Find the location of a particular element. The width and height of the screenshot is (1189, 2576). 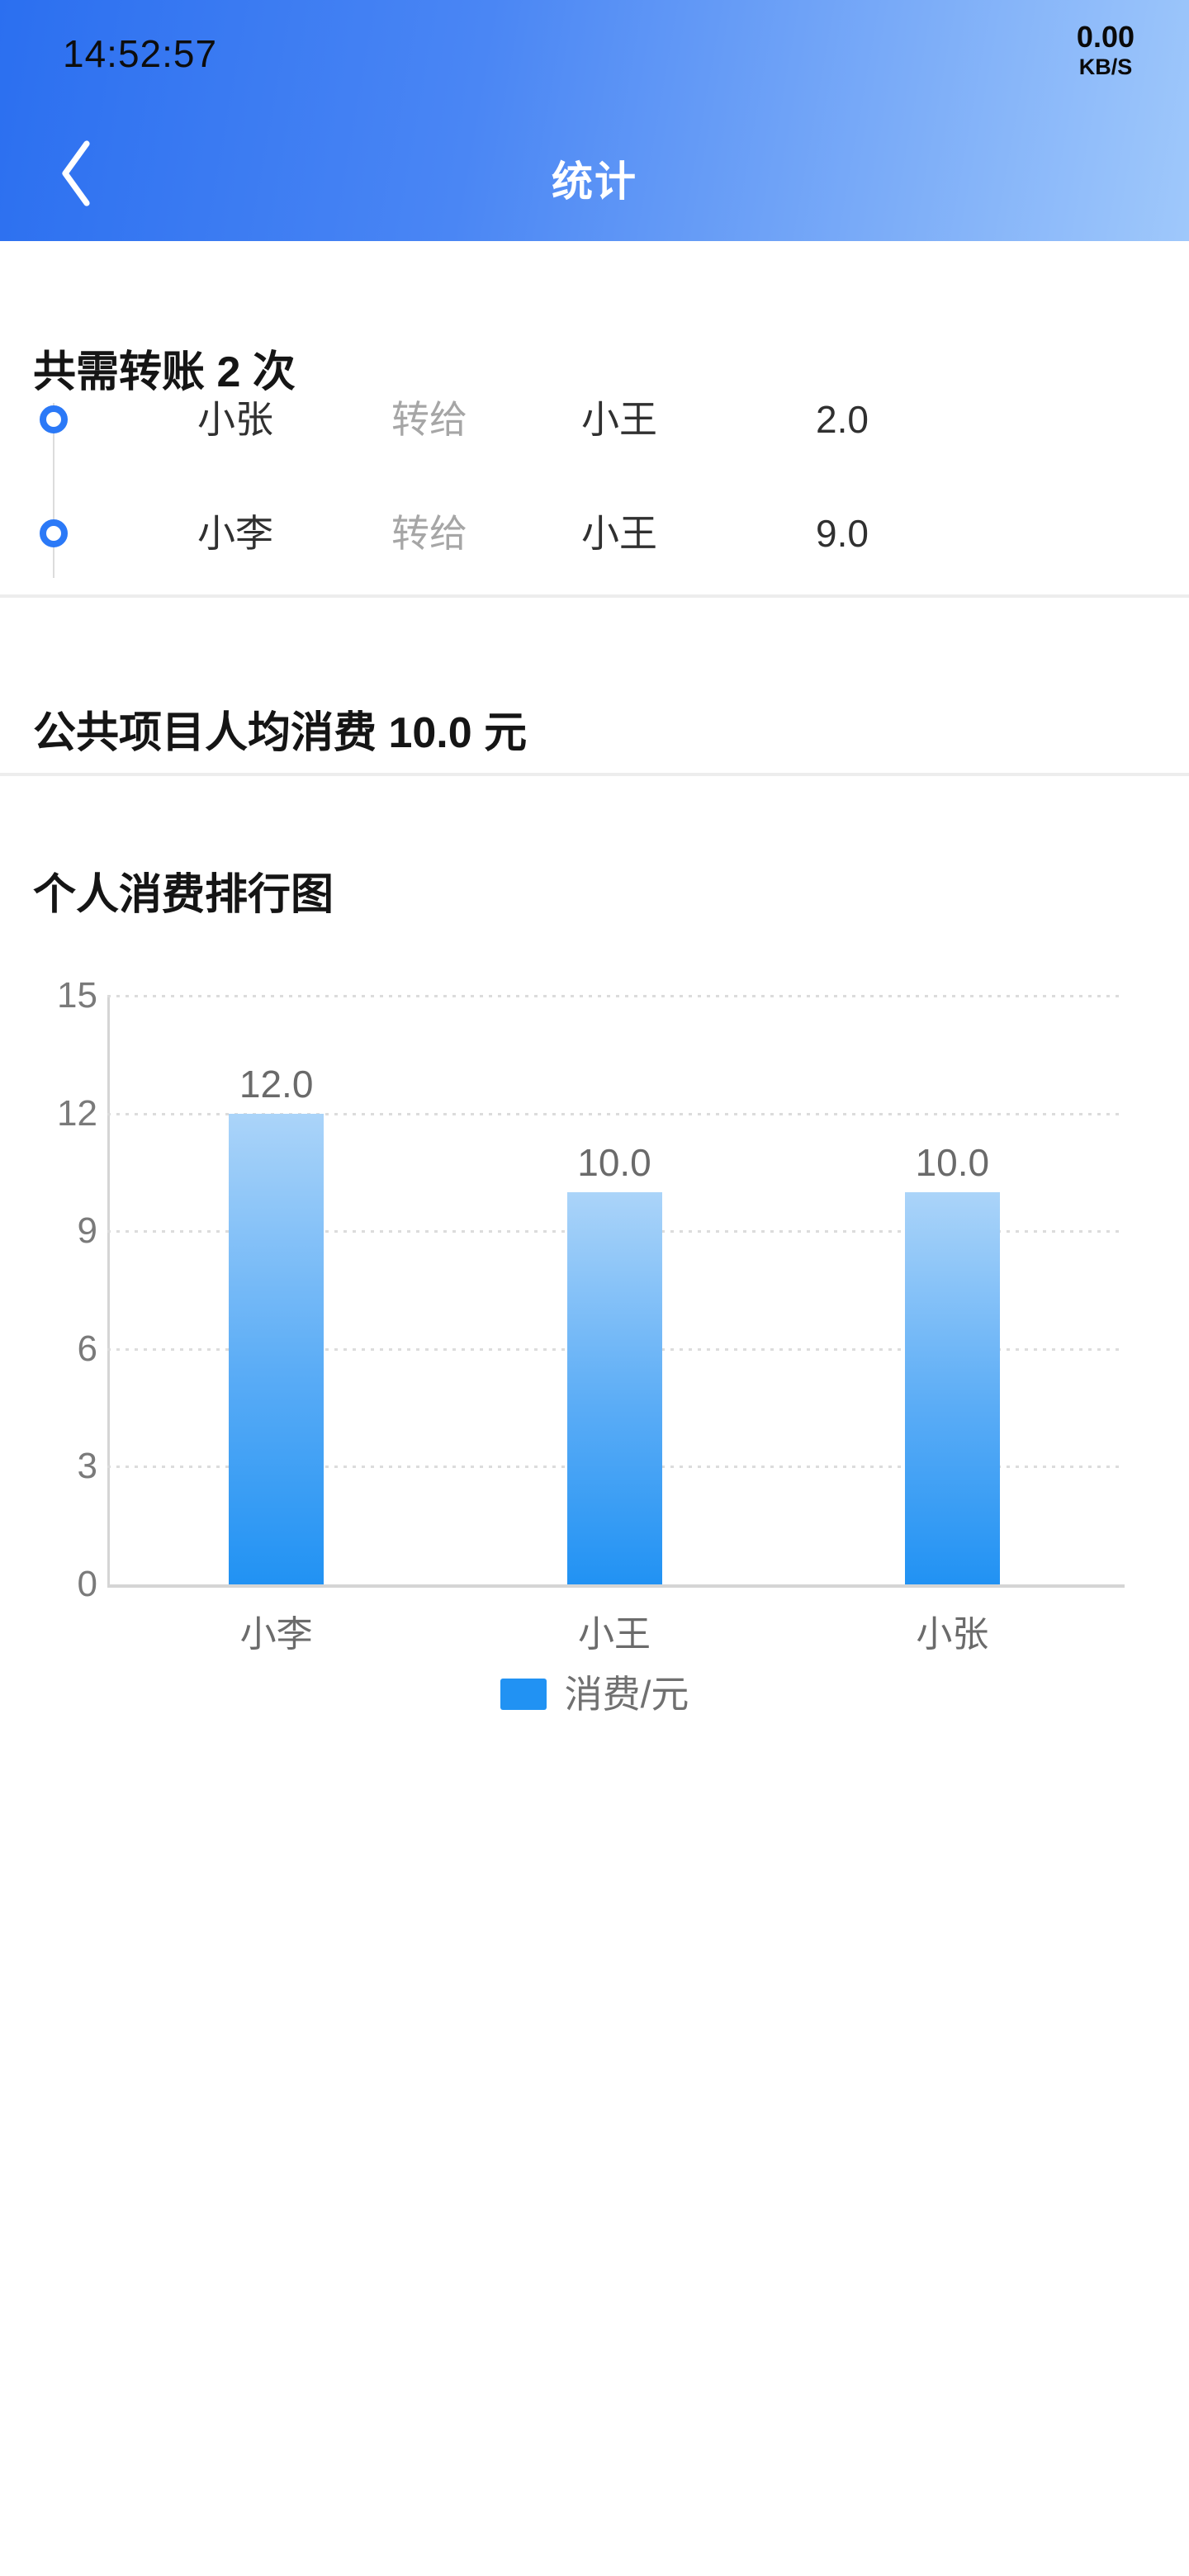

x-axis-category-label: 小李 is located at coordinates (276, 1634).